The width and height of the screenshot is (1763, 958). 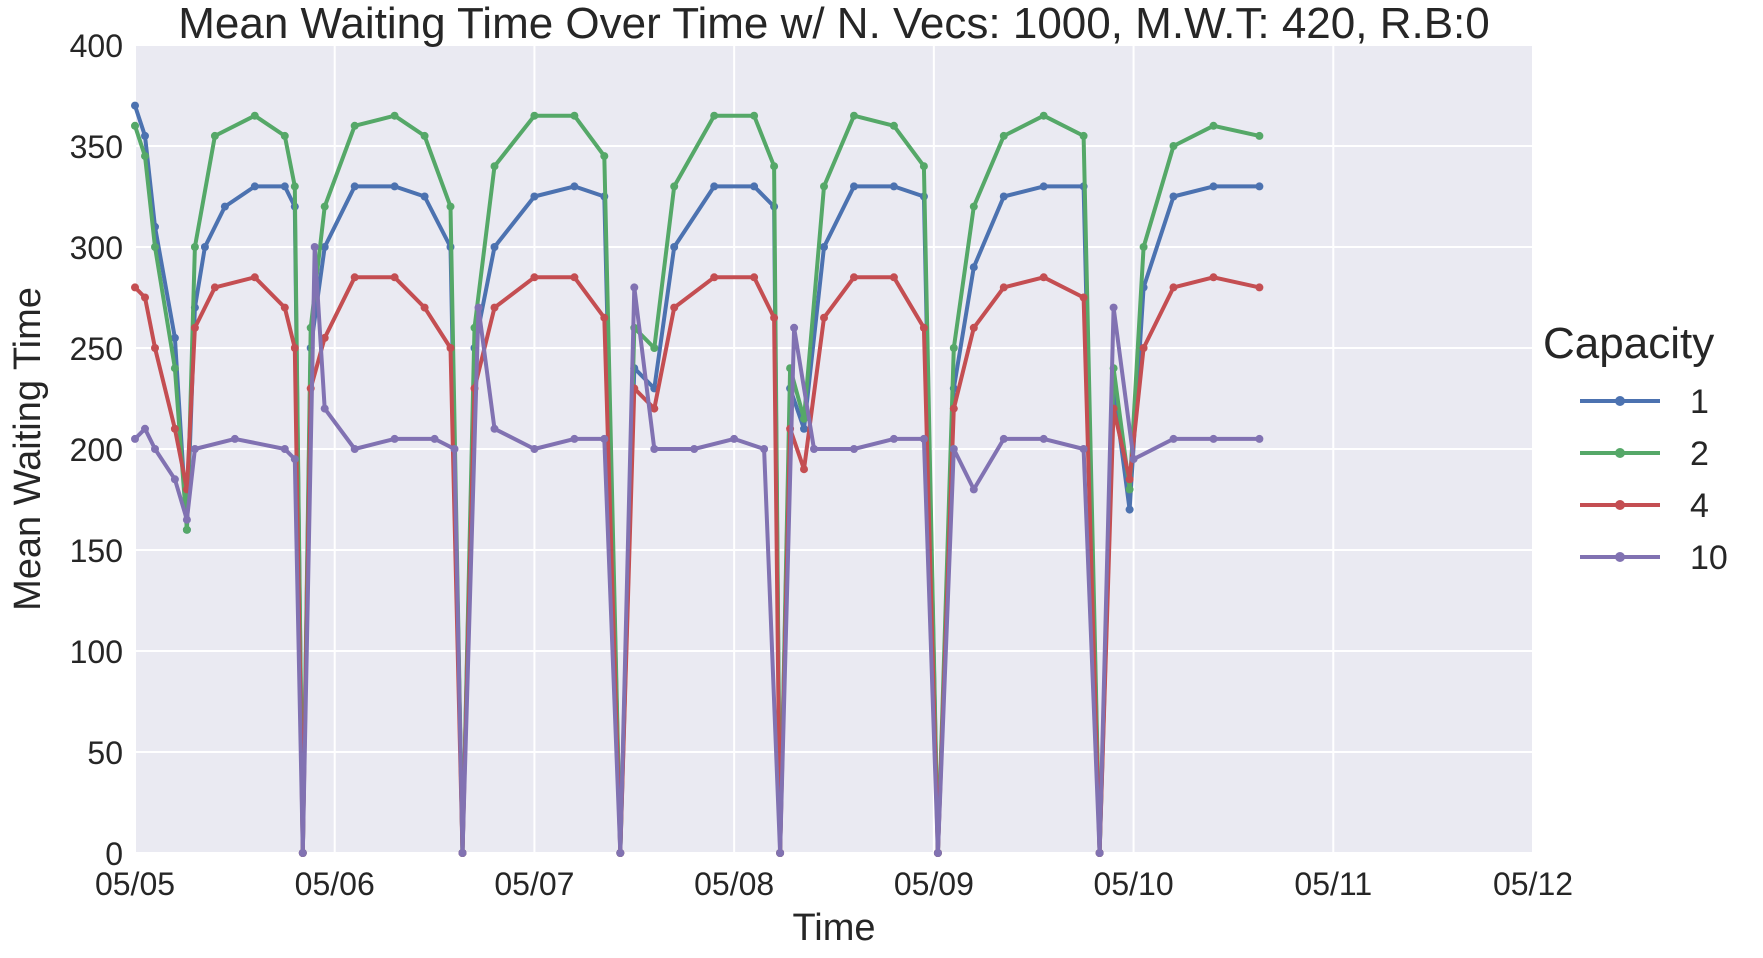 I want to click on y-tick-label: 50, so click(x=105, y=753).